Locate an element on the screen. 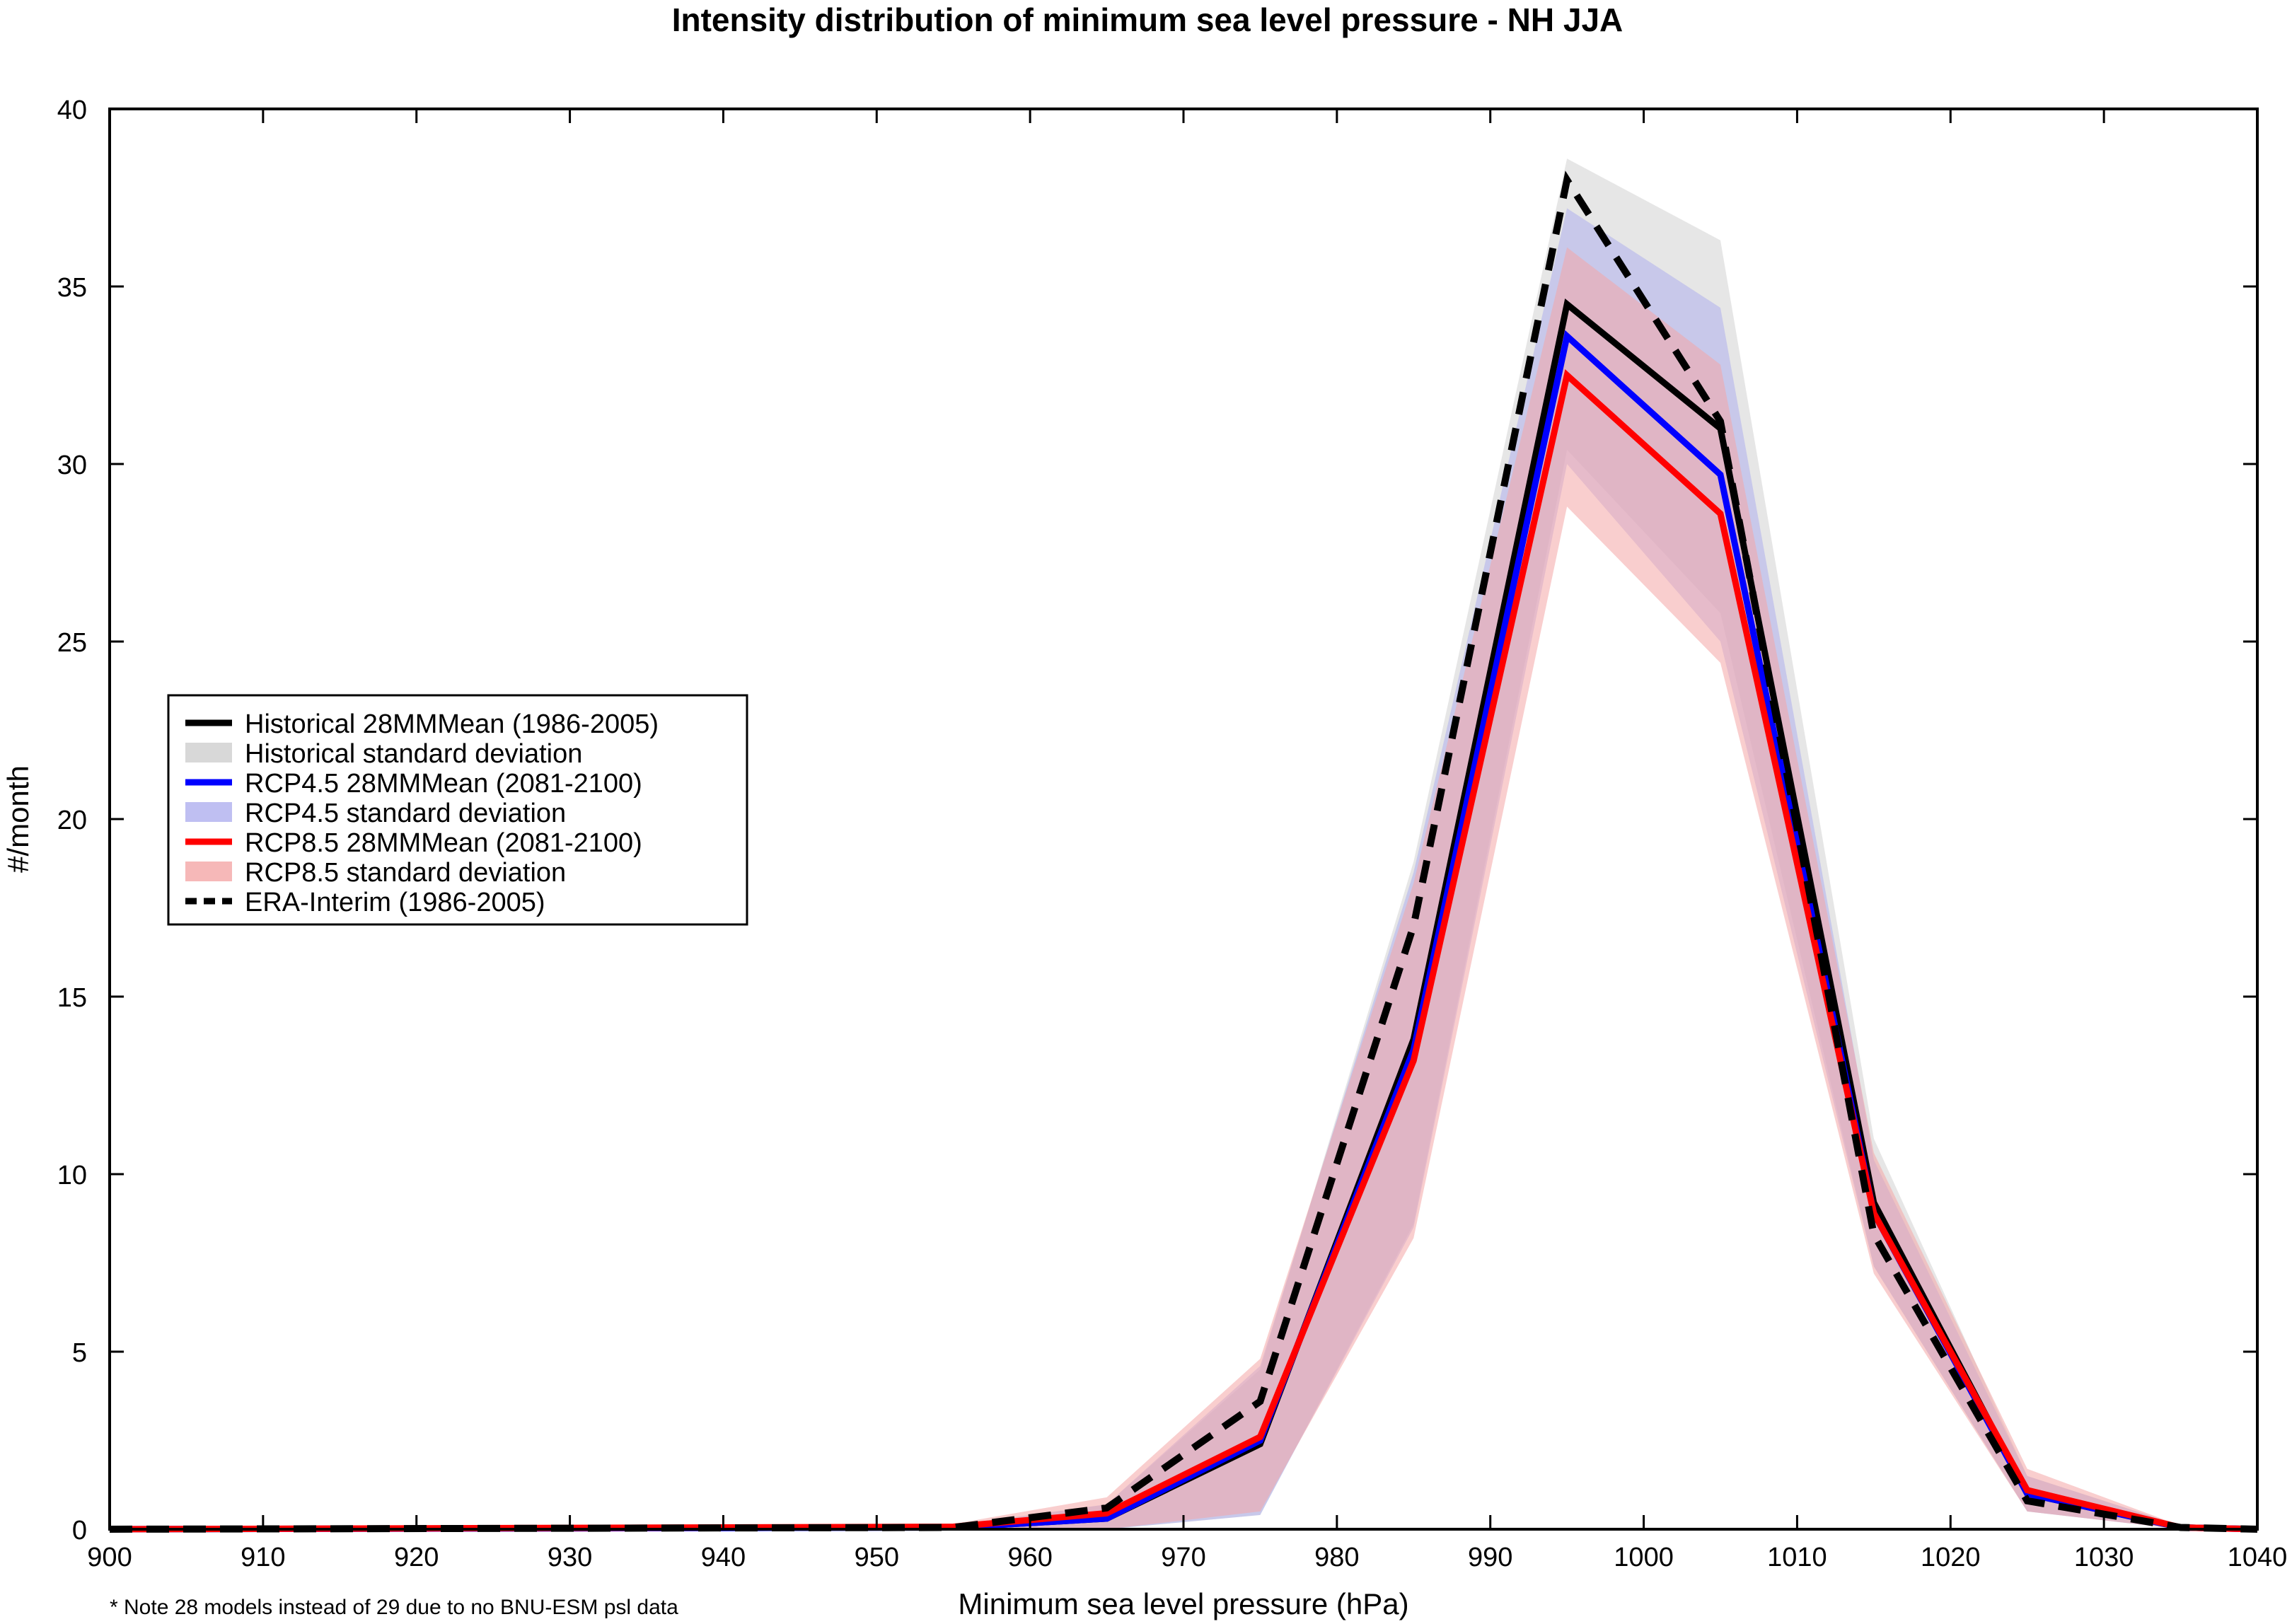 The width and height of the screenshot is (2292, 1624). x-tick-label: 1000 is located at coordinates (1644, 1557).